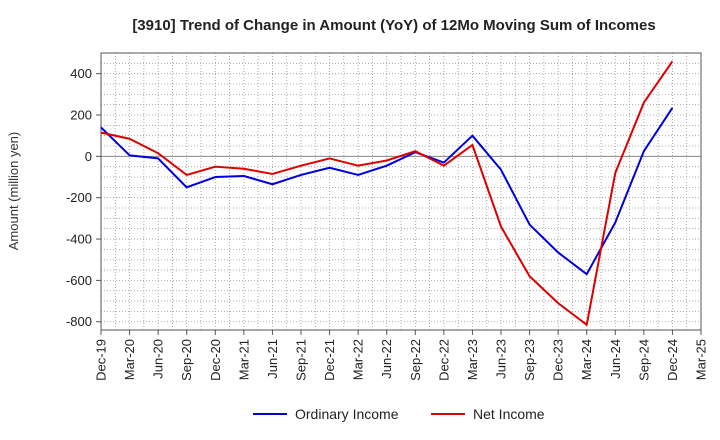 This screenshot has height=440, width=720. Describe the element at coordinates (615, 359) in the screenshot. I see `x-tick-label: Jun-24` at that location.